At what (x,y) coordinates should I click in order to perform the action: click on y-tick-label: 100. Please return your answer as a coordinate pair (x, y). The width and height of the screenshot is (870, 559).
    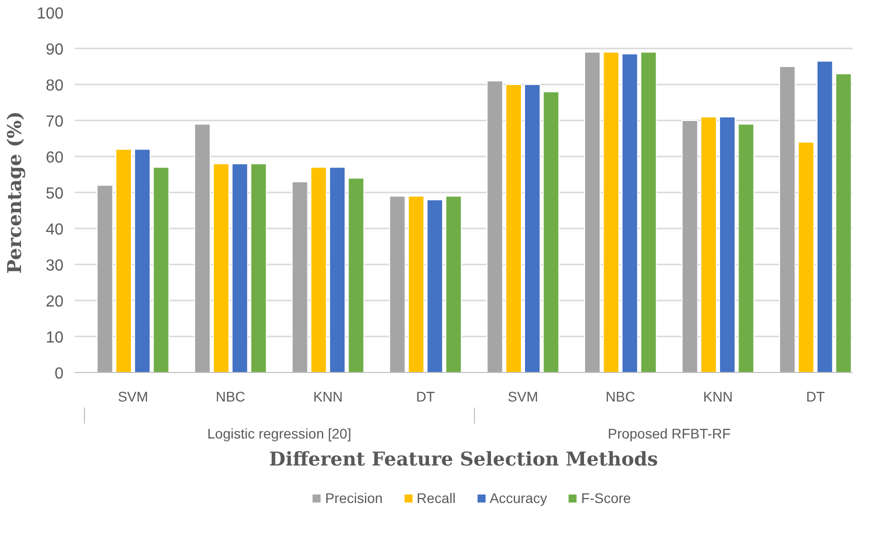
    Looking at the image, I should click on (50, 14).